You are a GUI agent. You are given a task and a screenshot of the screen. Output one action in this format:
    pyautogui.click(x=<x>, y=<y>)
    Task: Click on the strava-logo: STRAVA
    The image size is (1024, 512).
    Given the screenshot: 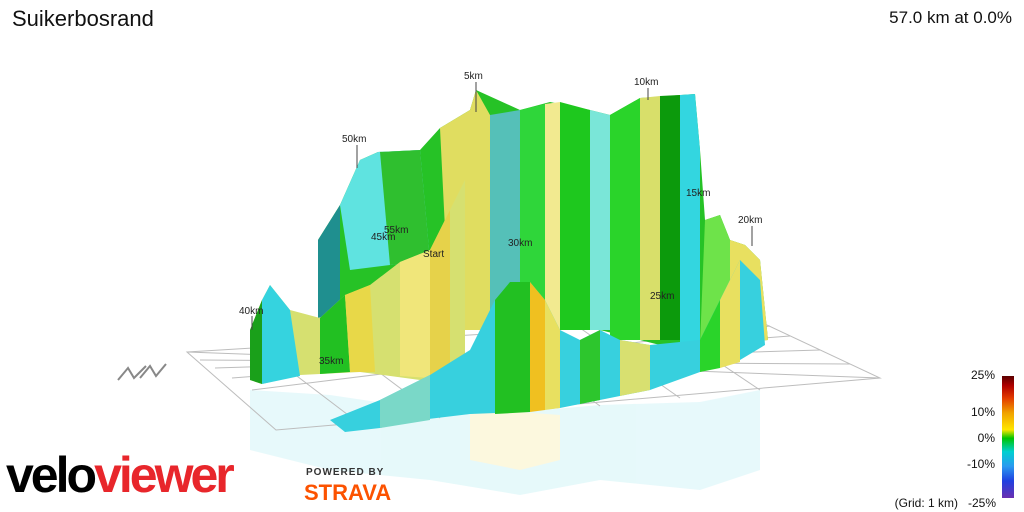 What is the action you would take?
    pyautogui.click(x=348, y=492)
    